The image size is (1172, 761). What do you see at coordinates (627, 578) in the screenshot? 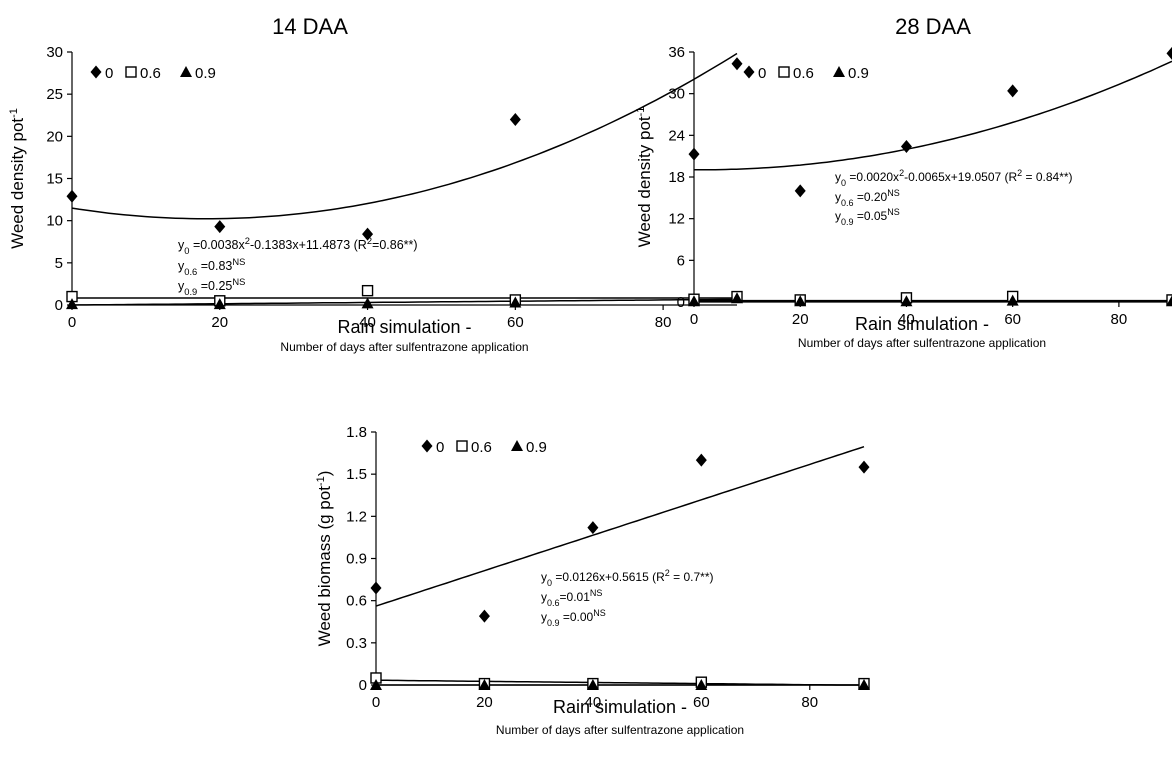
I see `equation-0: y0 =0.0126x+0.5615 (R2 = 0.7**)` at bounding box center [627, 578].